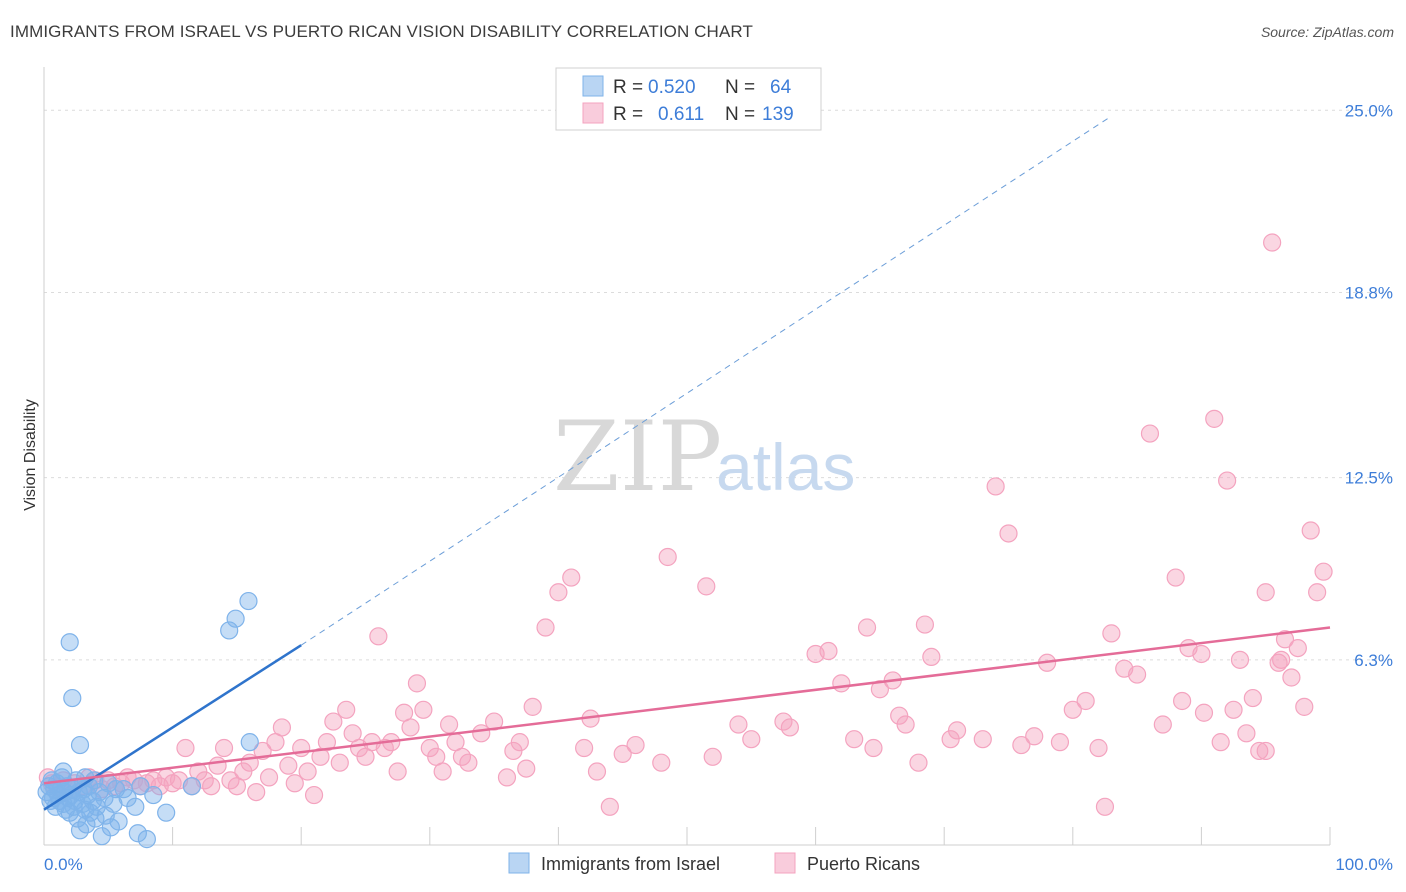 The width and height of the screenshot is (1406, 892). I want to click on legend-r-value-puerto-rican: 0.611, so click(681, 114).